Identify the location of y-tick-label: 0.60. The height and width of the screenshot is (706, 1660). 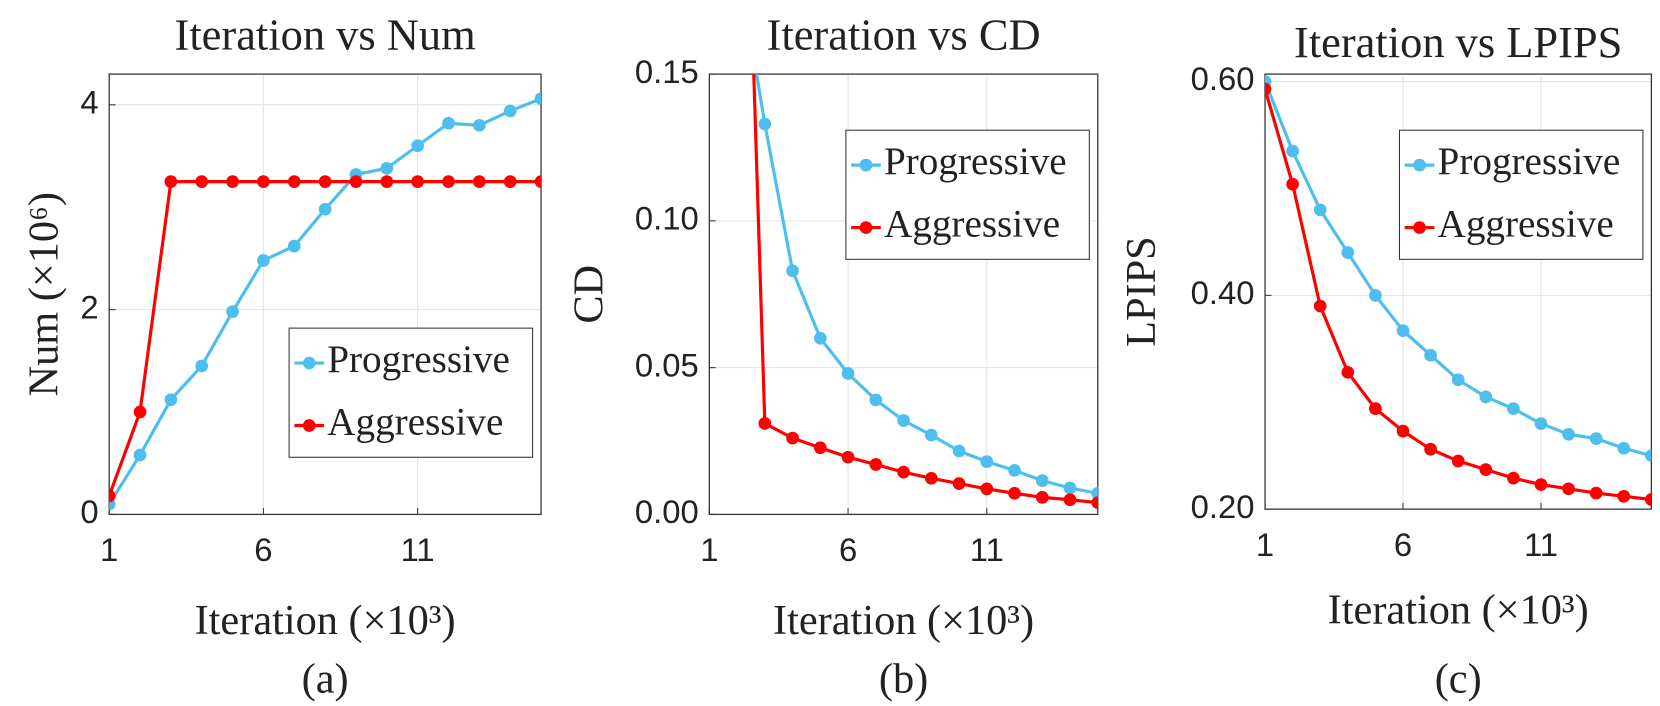
(1223, 78).